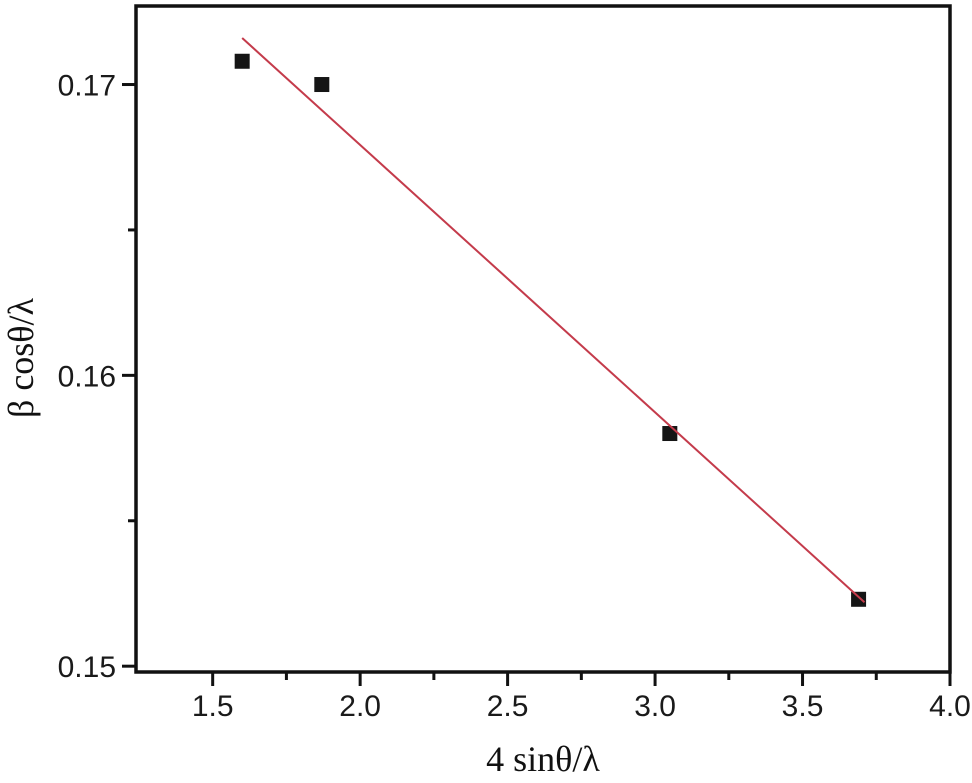 The height and width of the screenshot is (783, 972). I want to click on x-axis-tick-label: 3.0, so click(655, 706).